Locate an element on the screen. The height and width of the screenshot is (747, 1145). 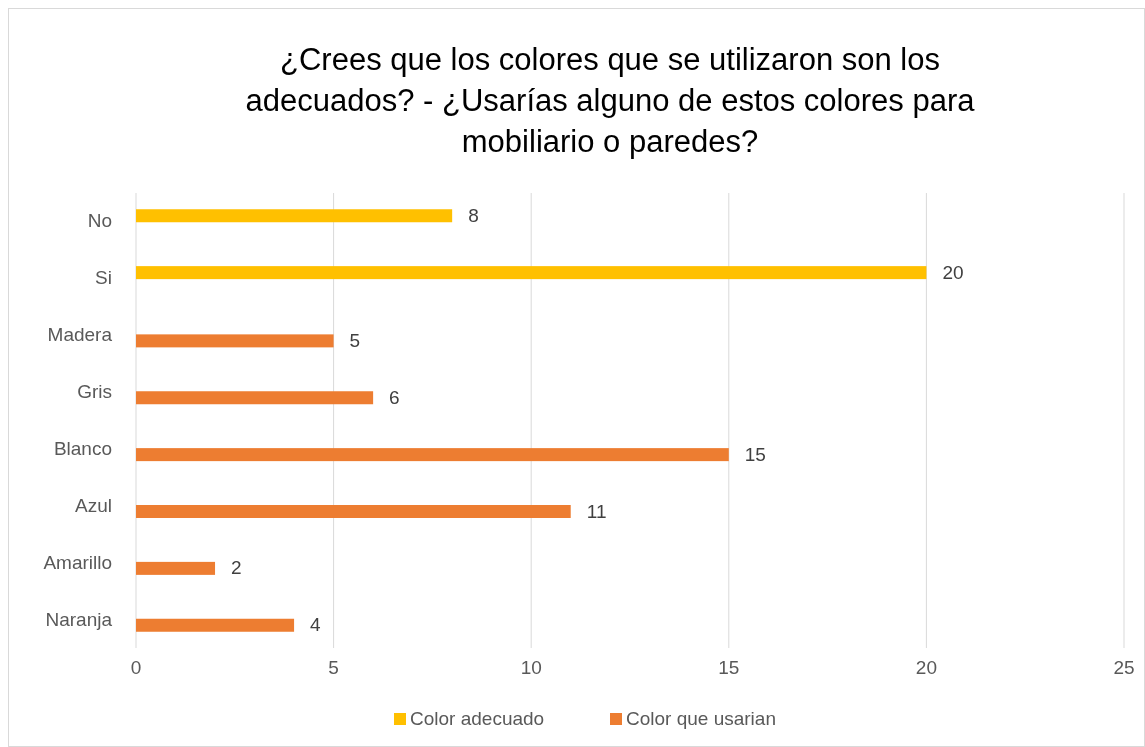
x-tick-label: 10 is located at coordinates (531, 667).